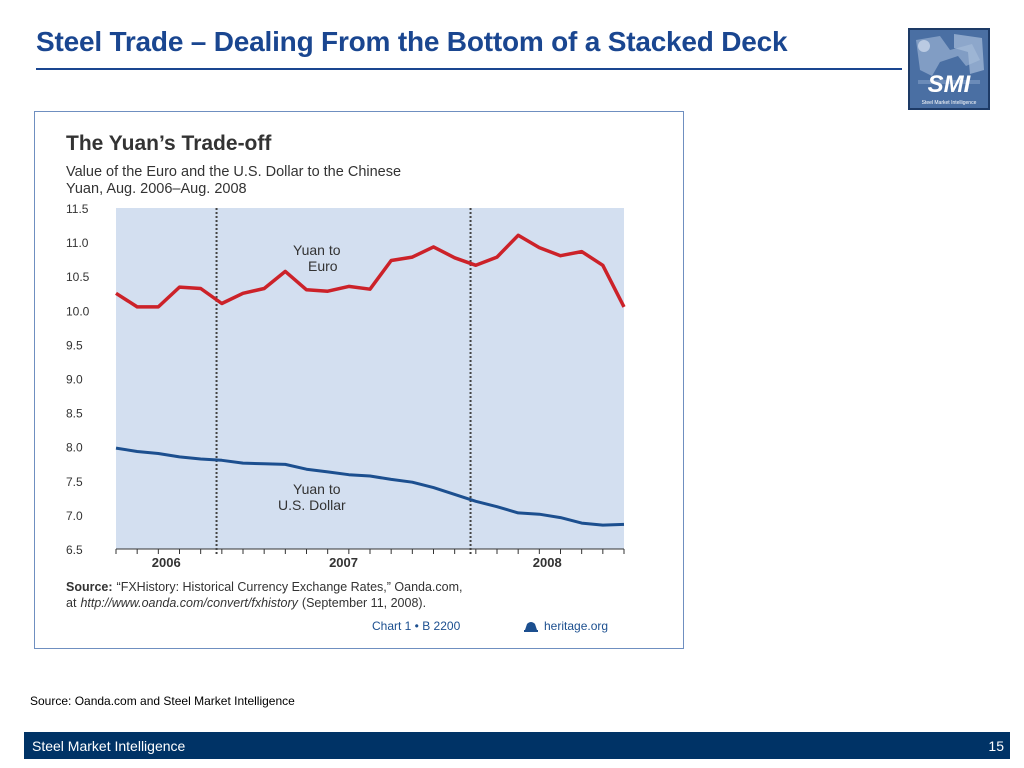 The height and width of the screenshot is (768, 1024). Describe the element at coordinates (364, 603) in the screenshot. I see `chart-source-date: (September 11, 2008).` at that location.